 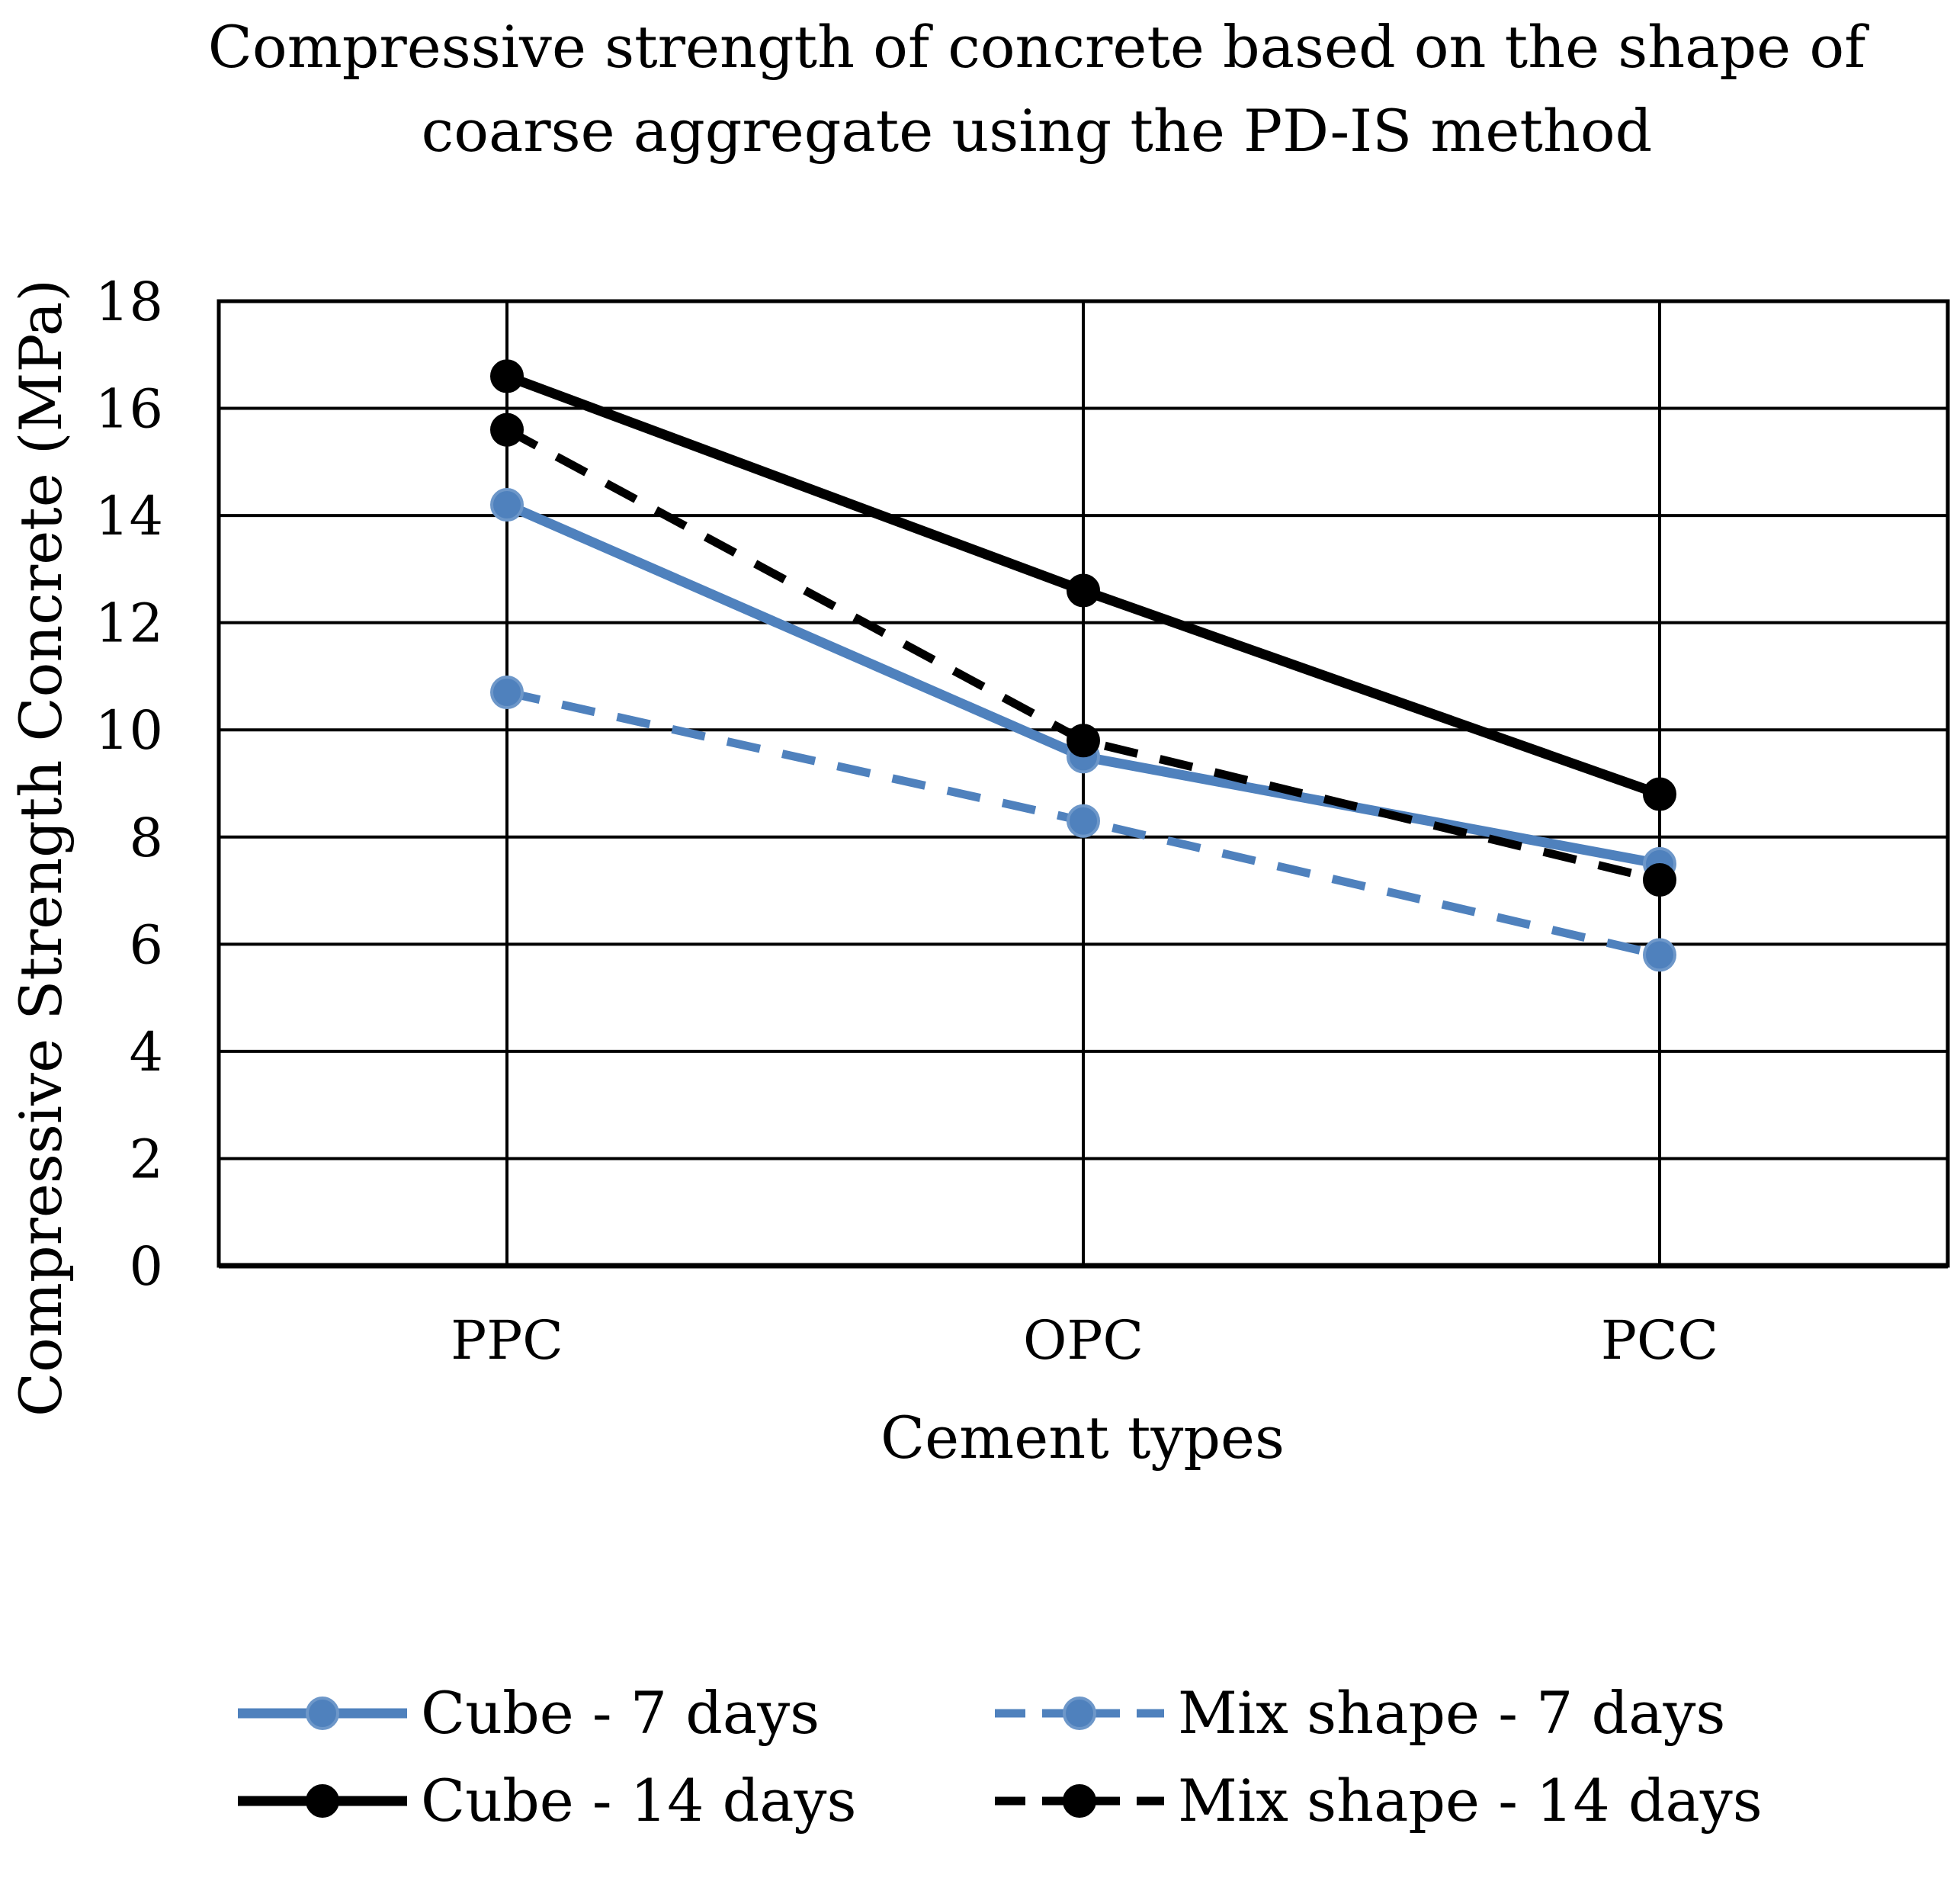 What do you see at coordinates (1470, 1801) in the screenshot?
I see `legend-label: Mix shape - 14 days` at bounding box center [1470, 1801].